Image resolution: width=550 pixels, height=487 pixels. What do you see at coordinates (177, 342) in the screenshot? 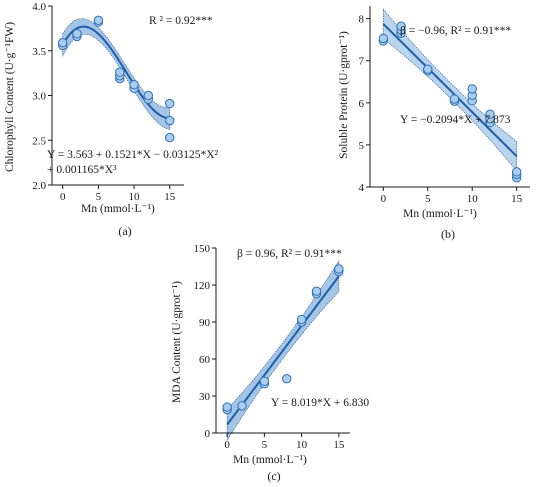
I see `y-axis-label: MDA Content (U·gprot⁻¹)` at bounding box center [177, 342].